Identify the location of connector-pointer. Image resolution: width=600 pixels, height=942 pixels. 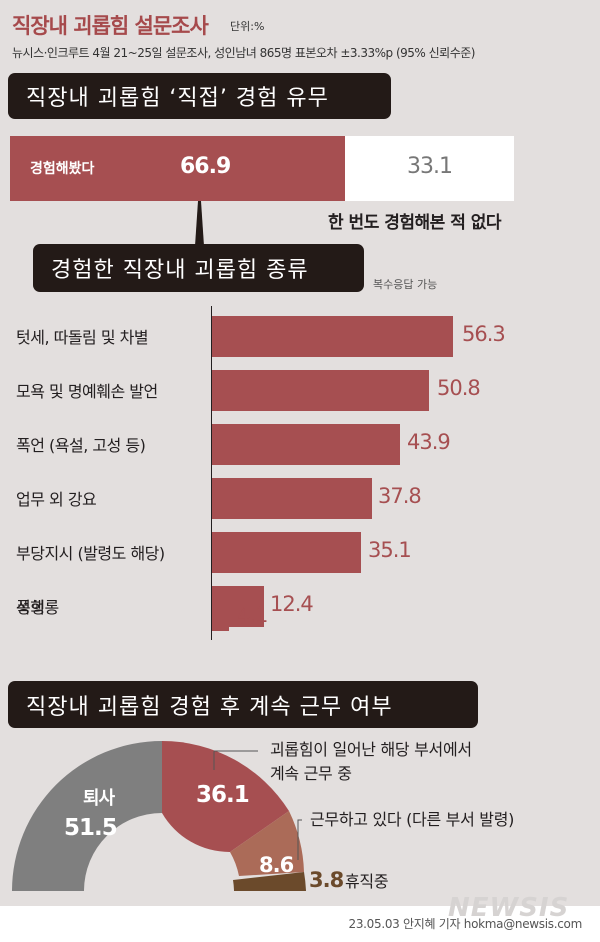
(199, 223).